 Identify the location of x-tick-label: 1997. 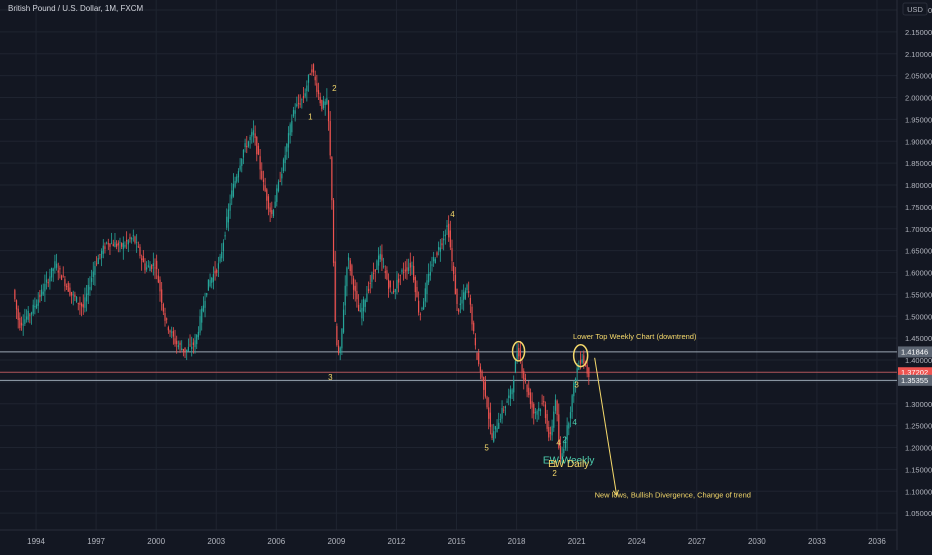
(96, 541).